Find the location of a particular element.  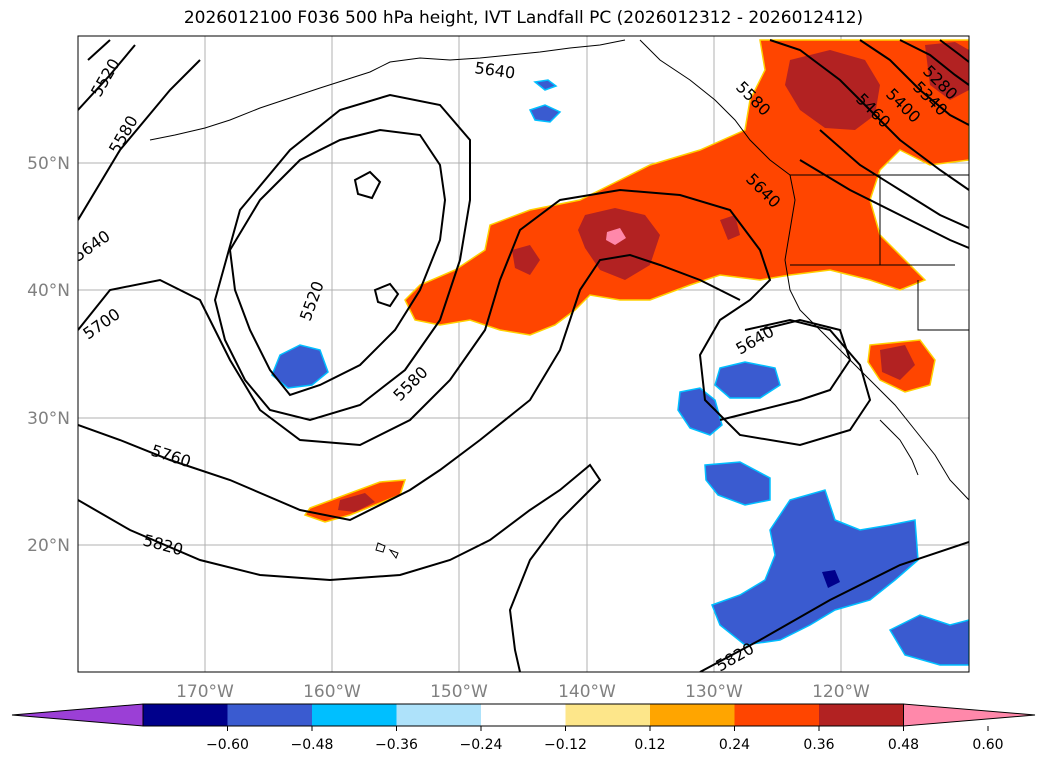

ivt-min-shading is located at coordinates (831, 579).